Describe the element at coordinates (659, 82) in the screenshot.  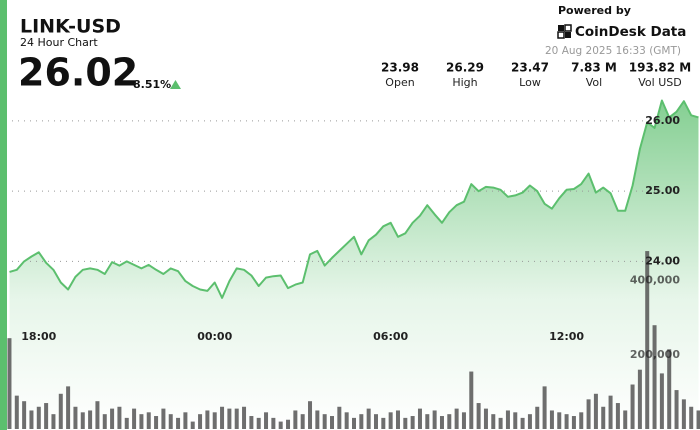
I see `stat-label: Vol USD` at that location.